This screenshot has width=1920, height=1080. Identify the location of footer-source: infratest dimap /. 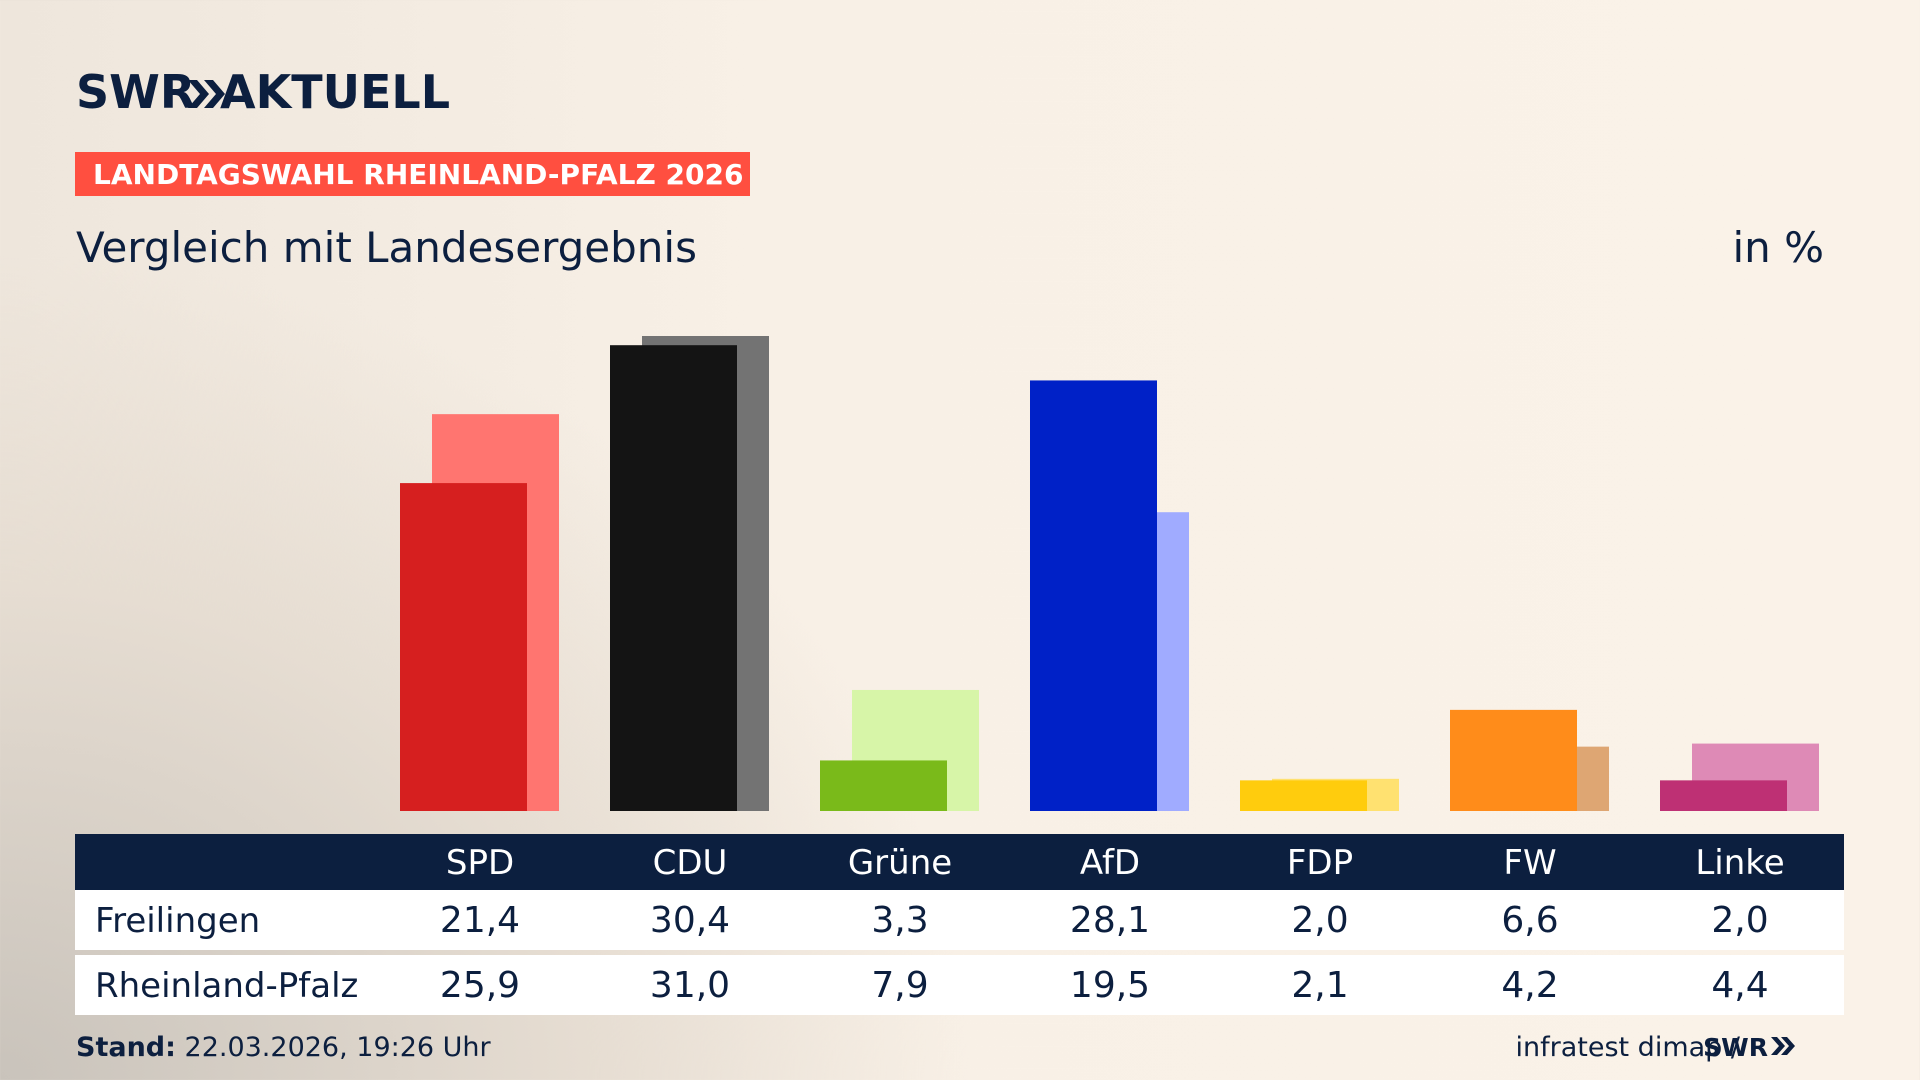
(1627, 1047).